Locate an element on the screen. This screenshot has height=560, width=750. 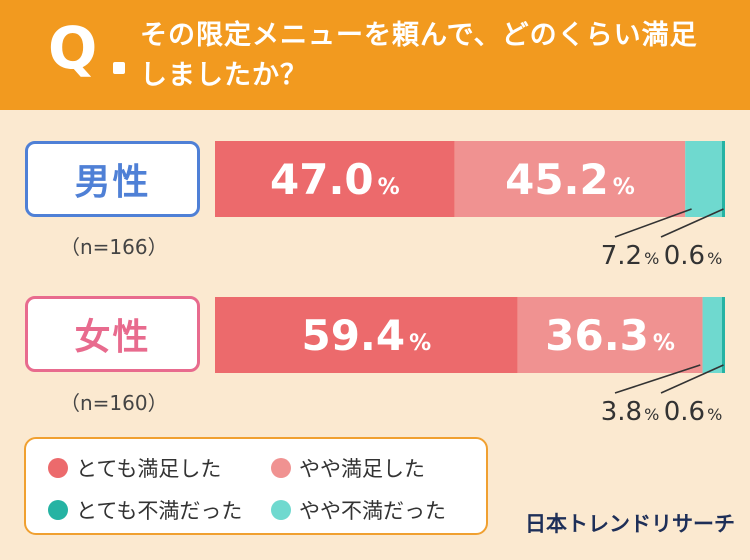
value-label-female-somewhat-satisfied: 36.3% is located at coordinates (610, 335).